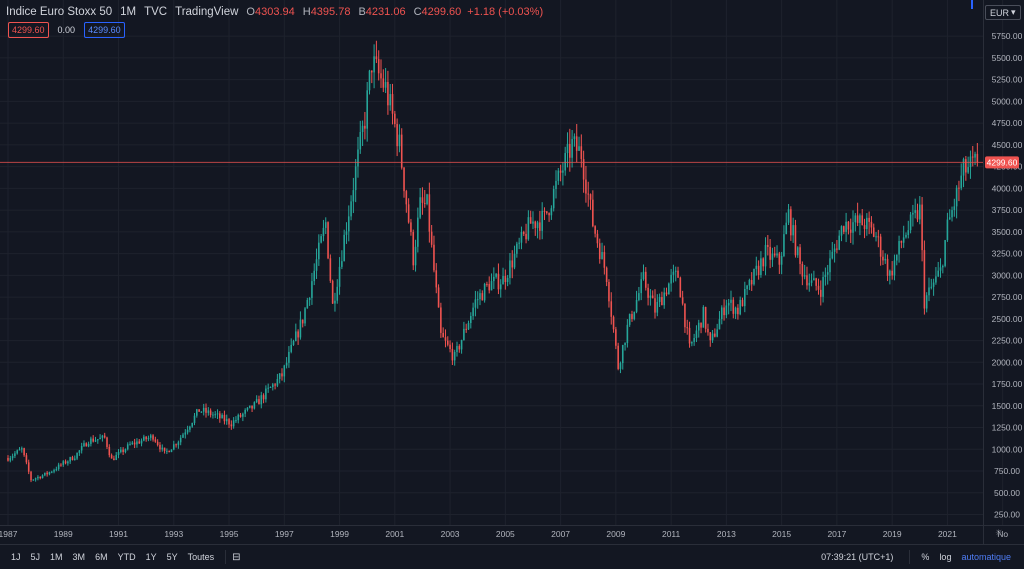 The image size is (1024, 569). I want to click on percent-toggle: %, so click(925, 557).